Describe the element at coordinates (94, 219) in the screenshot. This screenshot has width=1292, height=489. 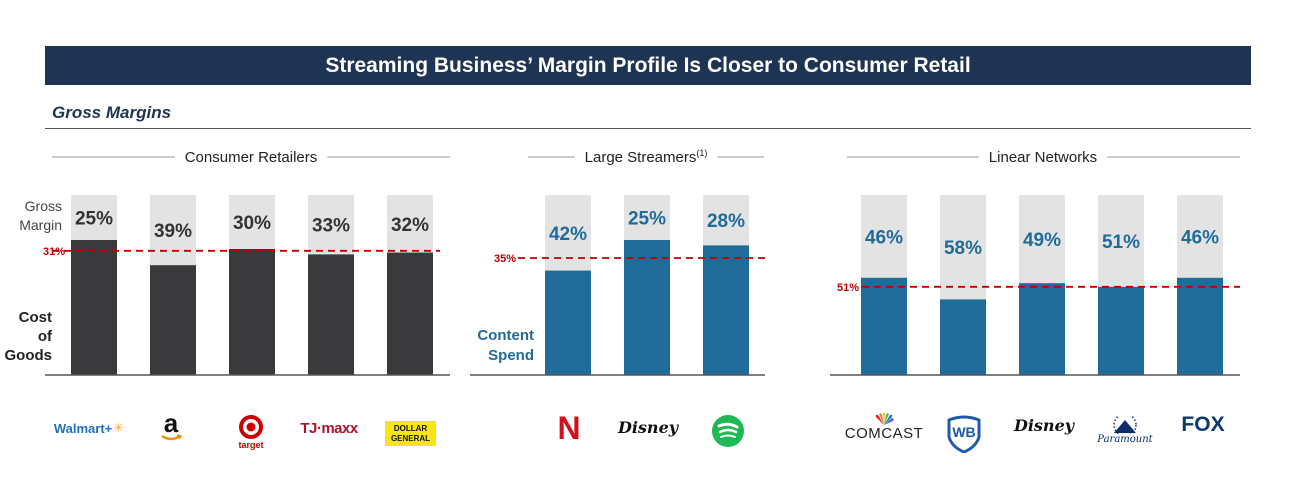
I see `retailers-value-label: 25%` at that location.